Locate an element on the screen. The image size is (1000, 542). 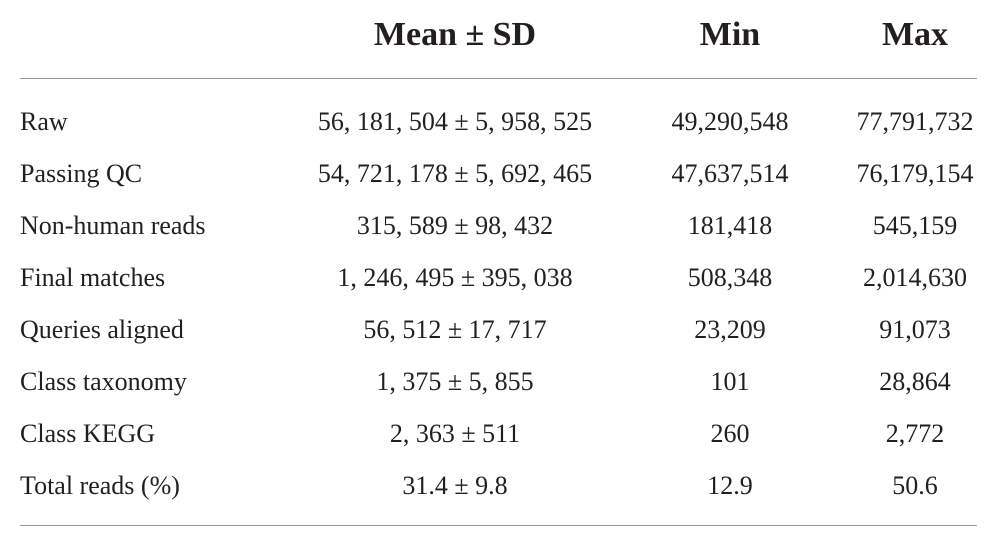
max-cell: 28,864 is located at coordinates (915, 381).